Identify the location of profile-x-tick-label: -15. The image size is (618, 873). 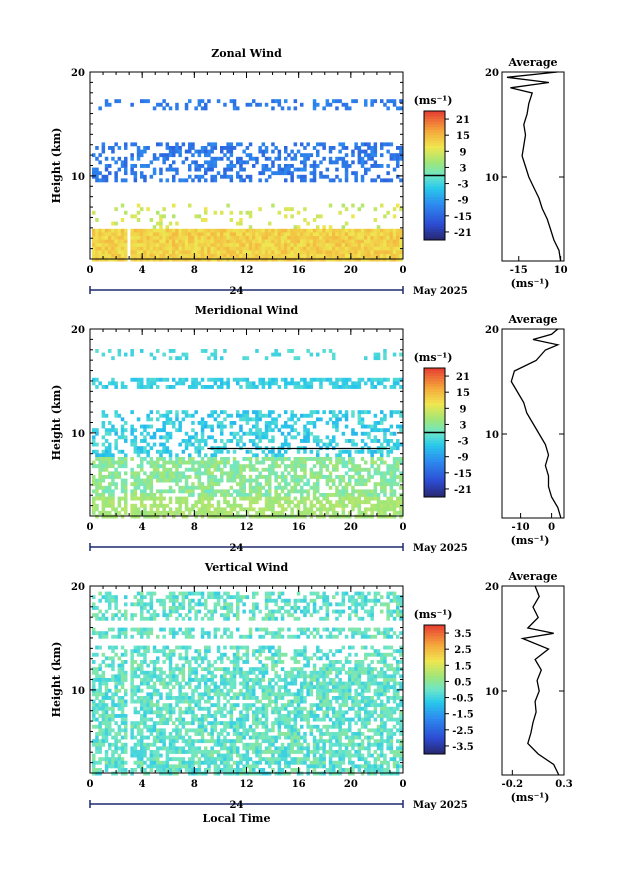
(519, 270).